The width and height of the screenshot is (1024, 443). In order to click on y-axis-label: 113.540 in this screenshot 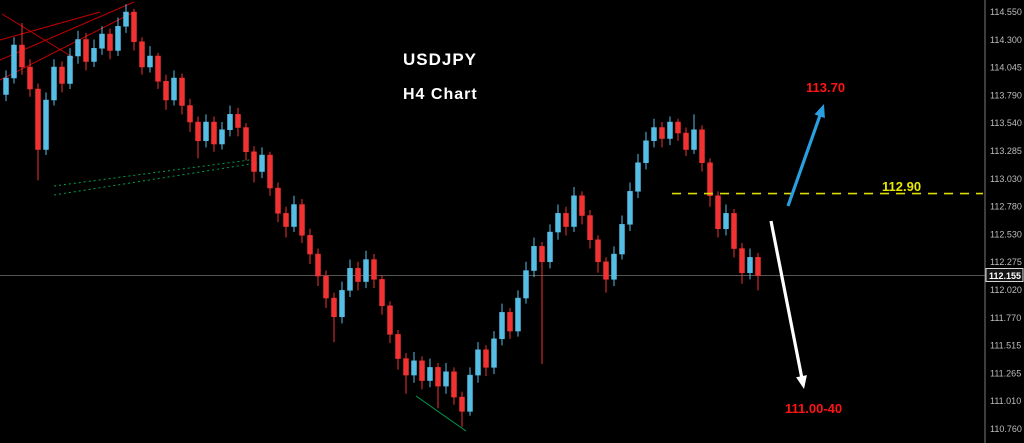, I will do `click(1006, 123)`.